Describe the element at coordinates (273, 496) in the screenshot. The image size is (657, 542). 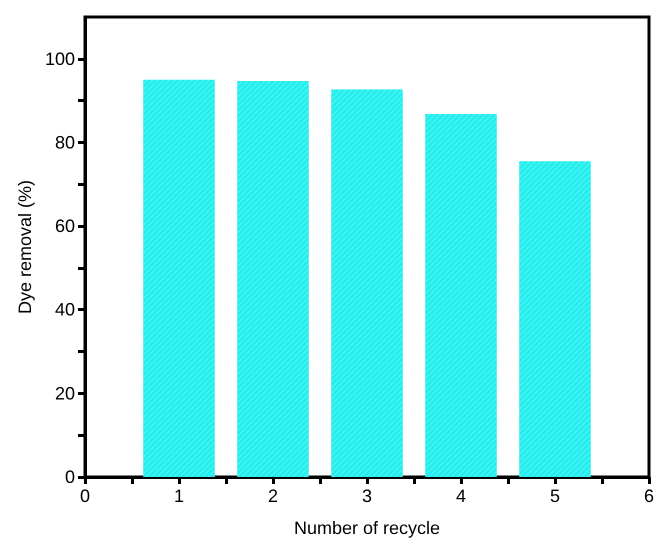
I see `x-tick-label: 2` at that location.